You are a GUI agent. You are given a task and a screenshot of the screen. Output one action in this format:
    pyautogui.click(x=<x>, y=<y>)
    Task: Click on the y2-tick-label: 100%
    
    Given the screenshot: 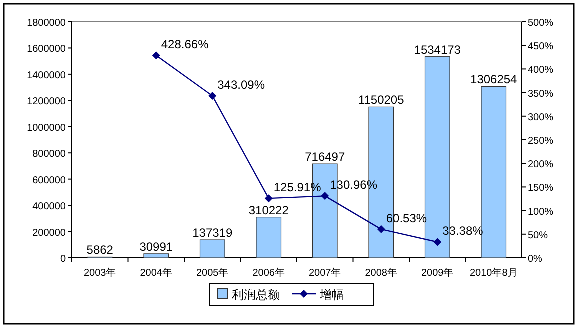 What is the action you would take?
    pyautogui.click(x=541, y=212)
    